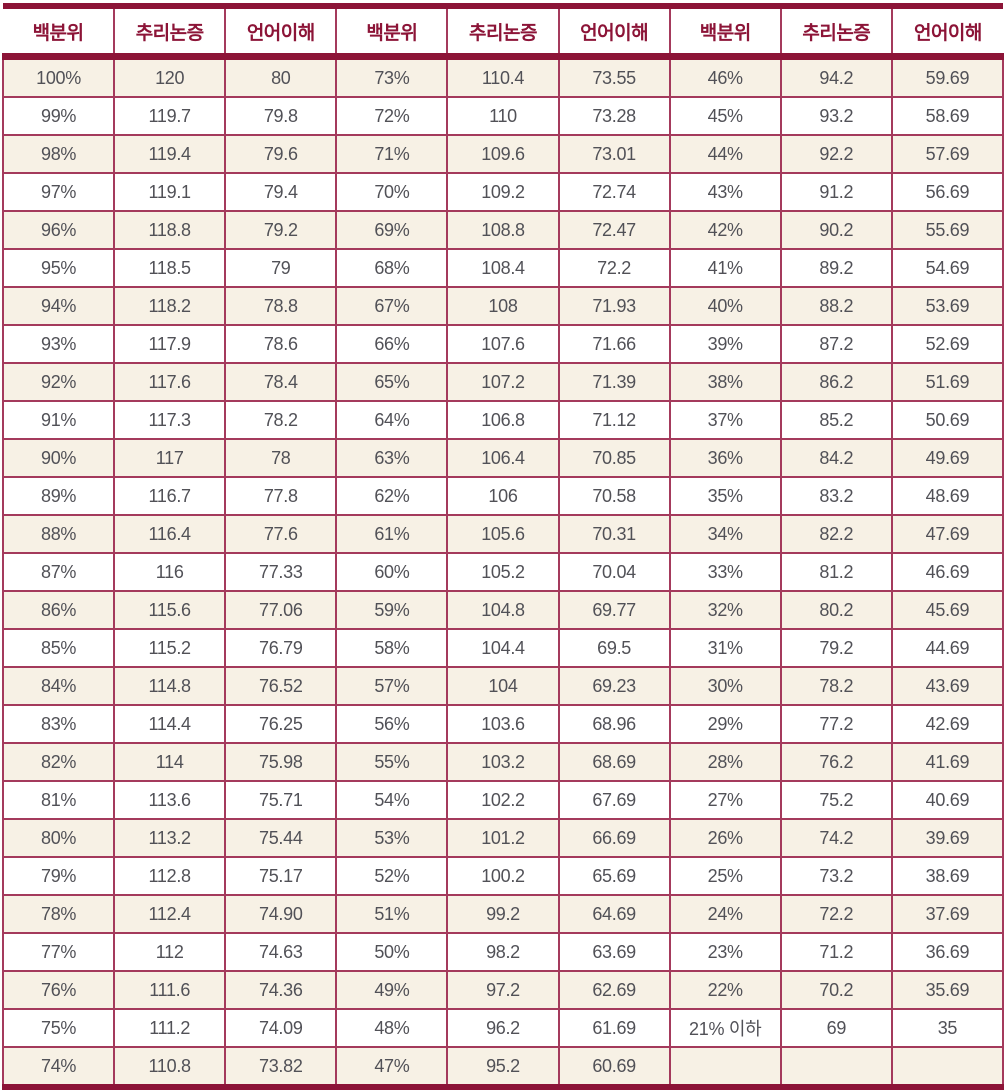  Describe the element at coordinates (725, 952) in the screenshot. I see `table-cell: 23%` at that location.